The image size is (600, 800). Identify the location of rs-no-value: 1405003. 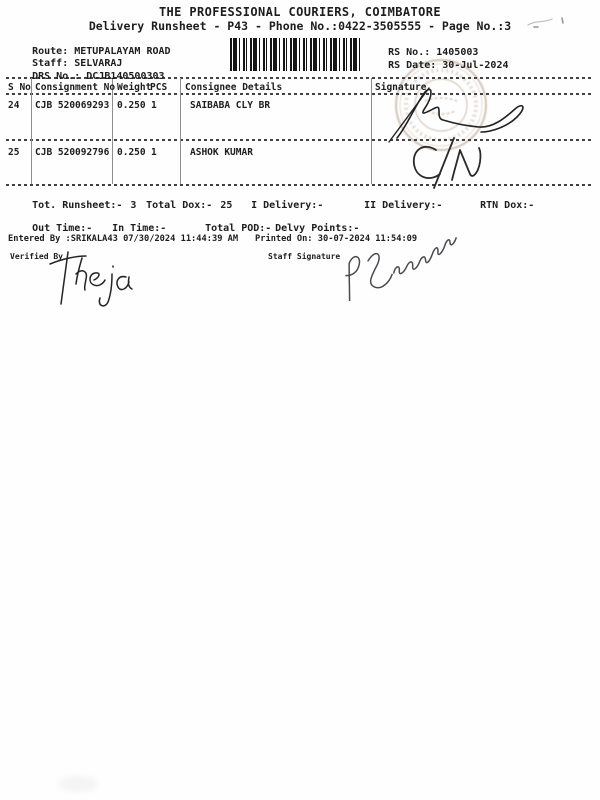
(457, 52).